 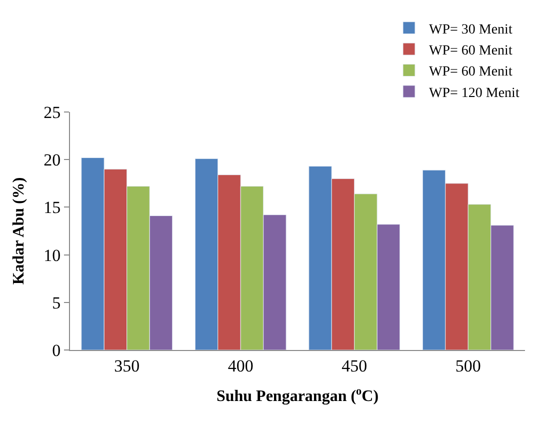 I want to click on y-tick-label: 20, so click(x=52, y=160).